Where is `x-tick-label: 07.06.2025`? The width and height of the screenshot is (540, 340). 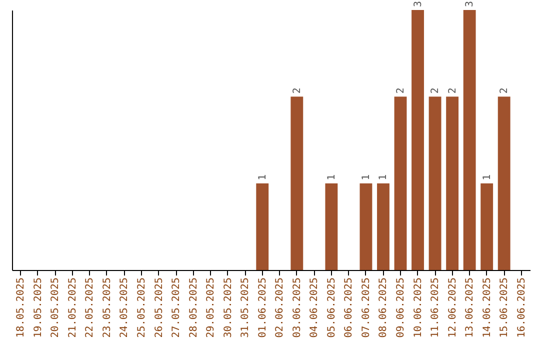 x-tick-label: 07.06.2025 is located at coordinates (366, 308).